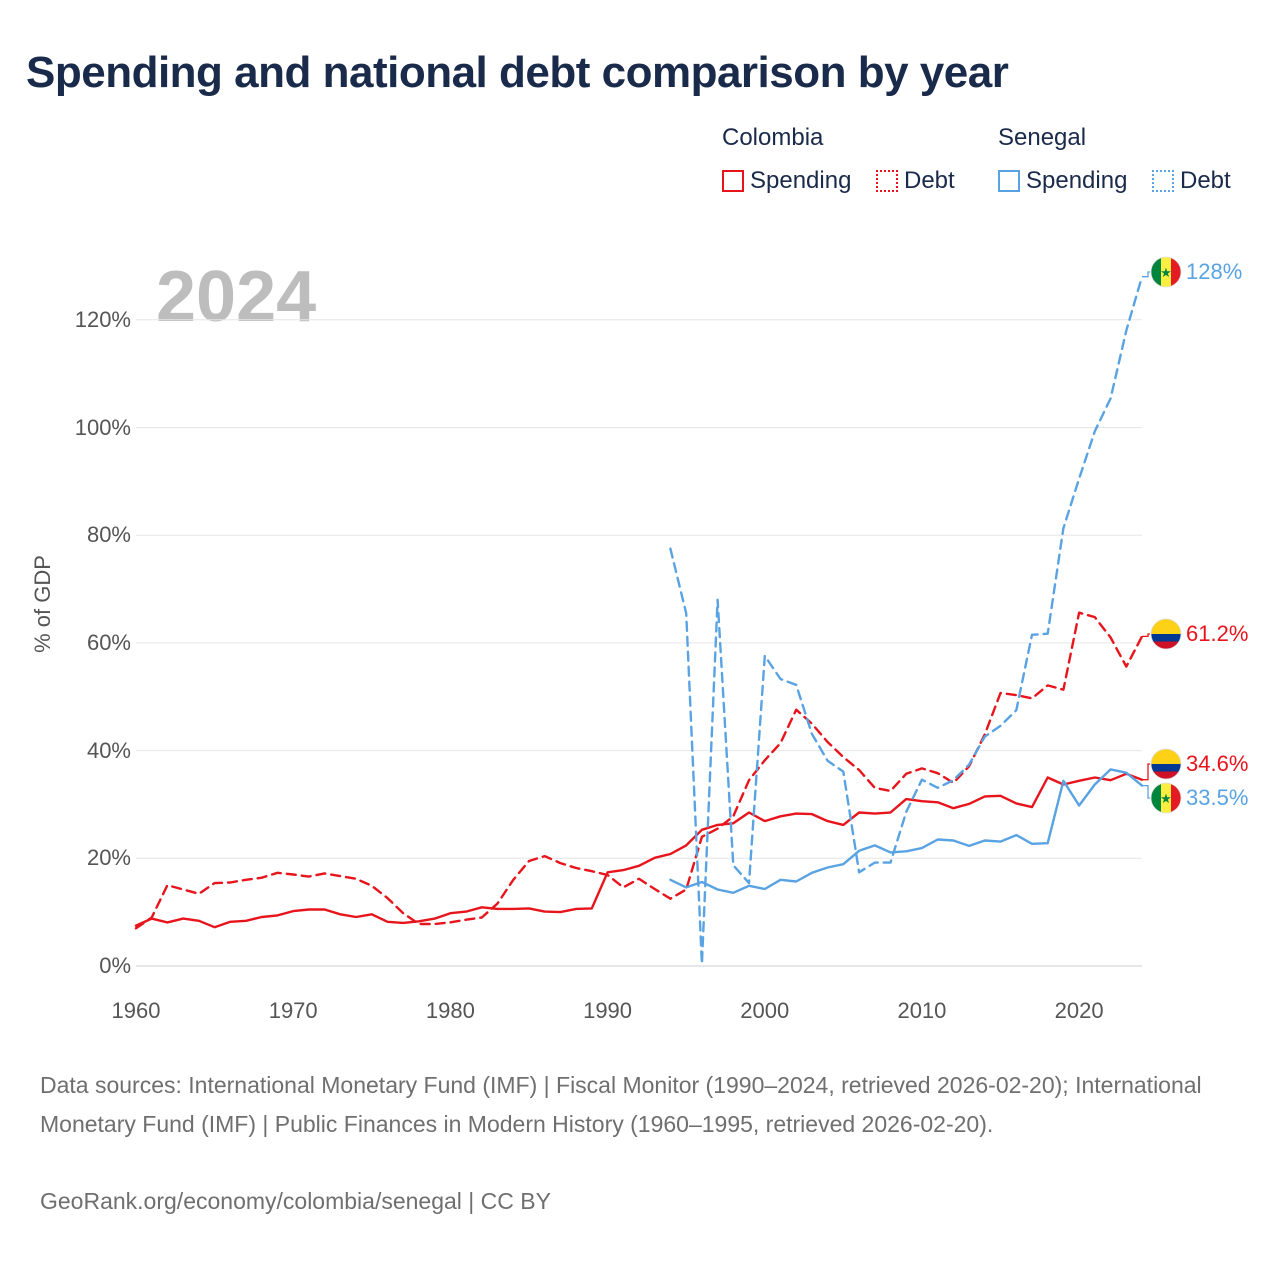 Image resolution: width=1280 pixels, height=1280 pixels. I want to click on y-tick-label: 120%, so click(102, 319).